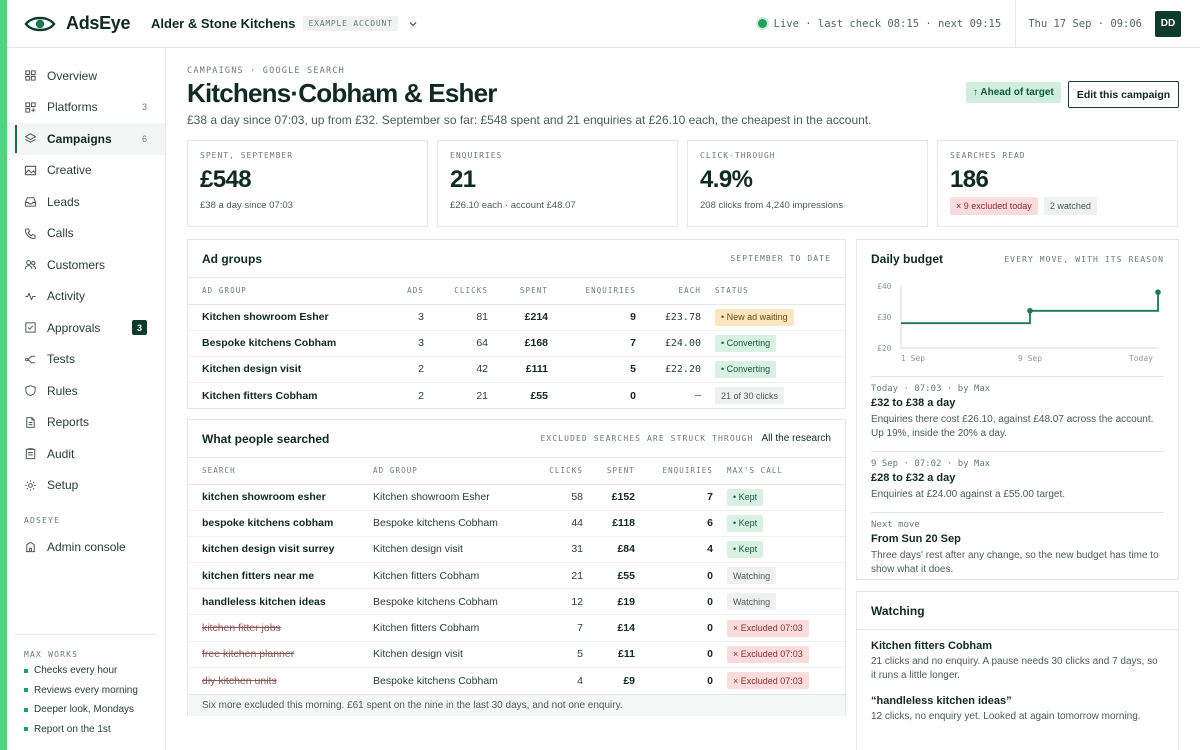  What do you see at coordinates (280, 628) in the screenshot?
I see `search-term: kitchen fitter jobs` at bounding box center [280, 628].